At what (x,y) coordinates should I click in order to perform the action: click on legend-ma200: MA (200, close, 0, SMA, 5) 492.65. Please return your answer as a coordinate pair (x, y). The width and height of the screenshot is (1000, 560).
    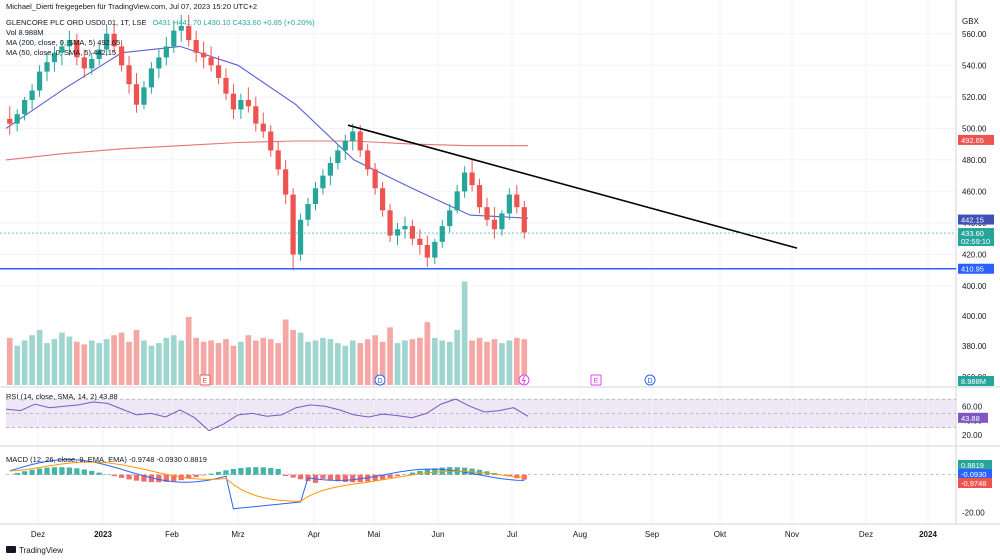
    Looking at the image, I should click on (63, 42).